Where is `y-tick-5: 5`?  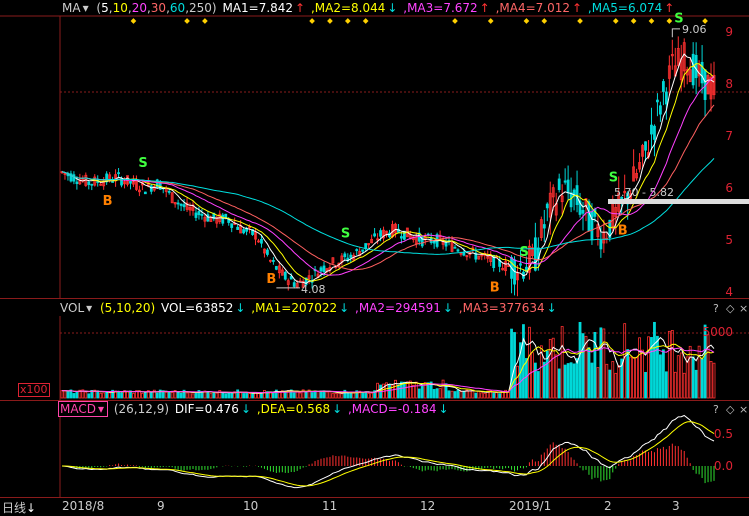 y-tick-5: 5 is located at coordinates (729, 240).